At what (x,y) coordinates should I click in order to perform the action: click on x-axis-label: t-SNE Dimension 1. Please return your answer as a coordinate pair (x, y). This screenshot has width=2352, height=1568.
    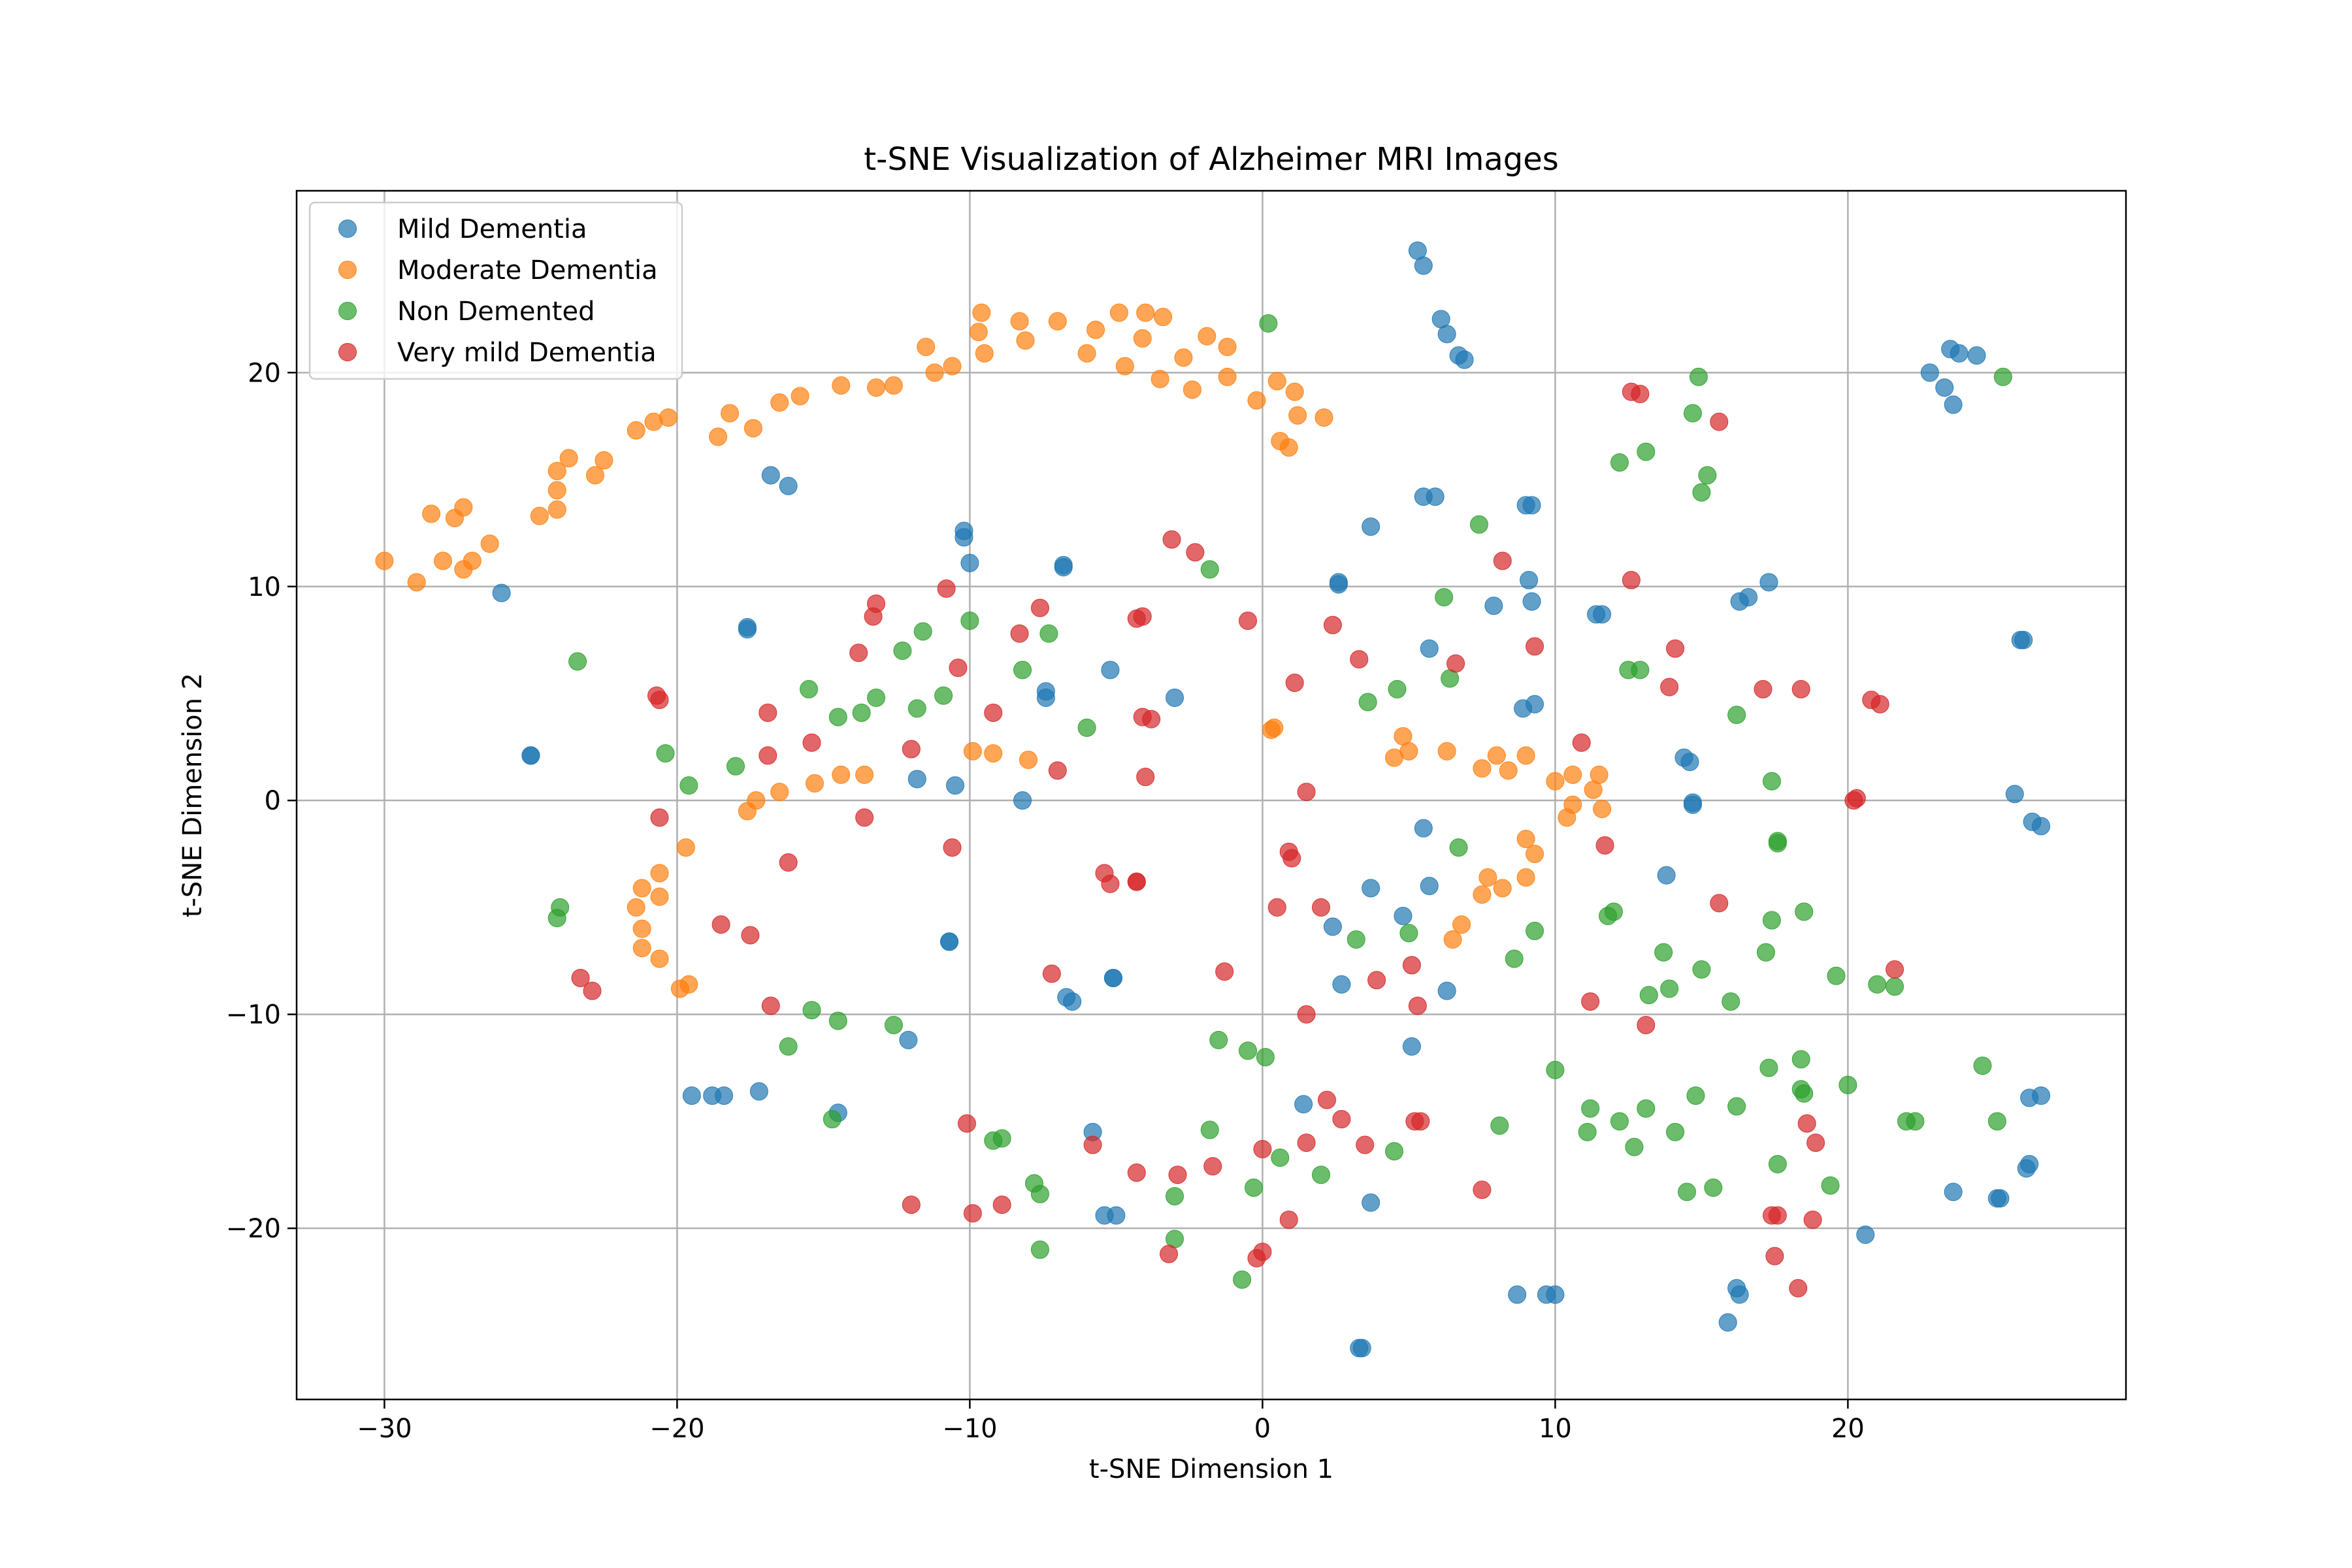
    Looking at the image, I should click on (1211, 1469).